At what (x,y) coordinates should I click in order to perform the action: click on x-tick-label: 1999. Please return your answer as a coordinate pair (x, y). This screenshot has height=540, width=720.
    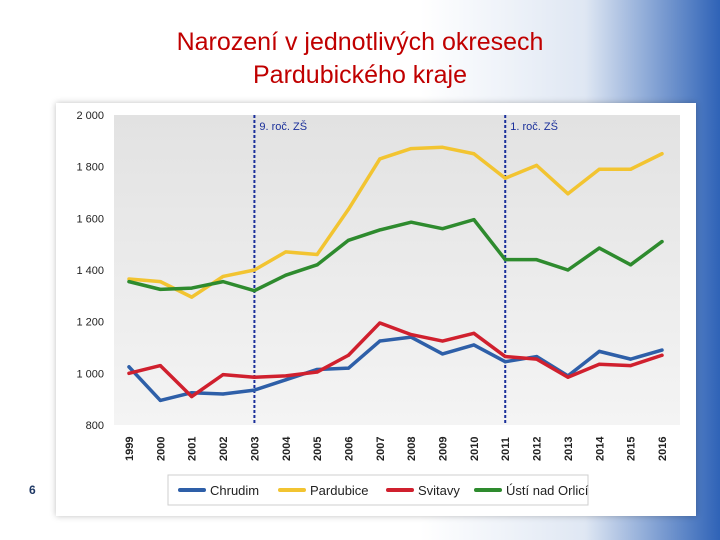
    Looking at the image, I should click on (130, 449).